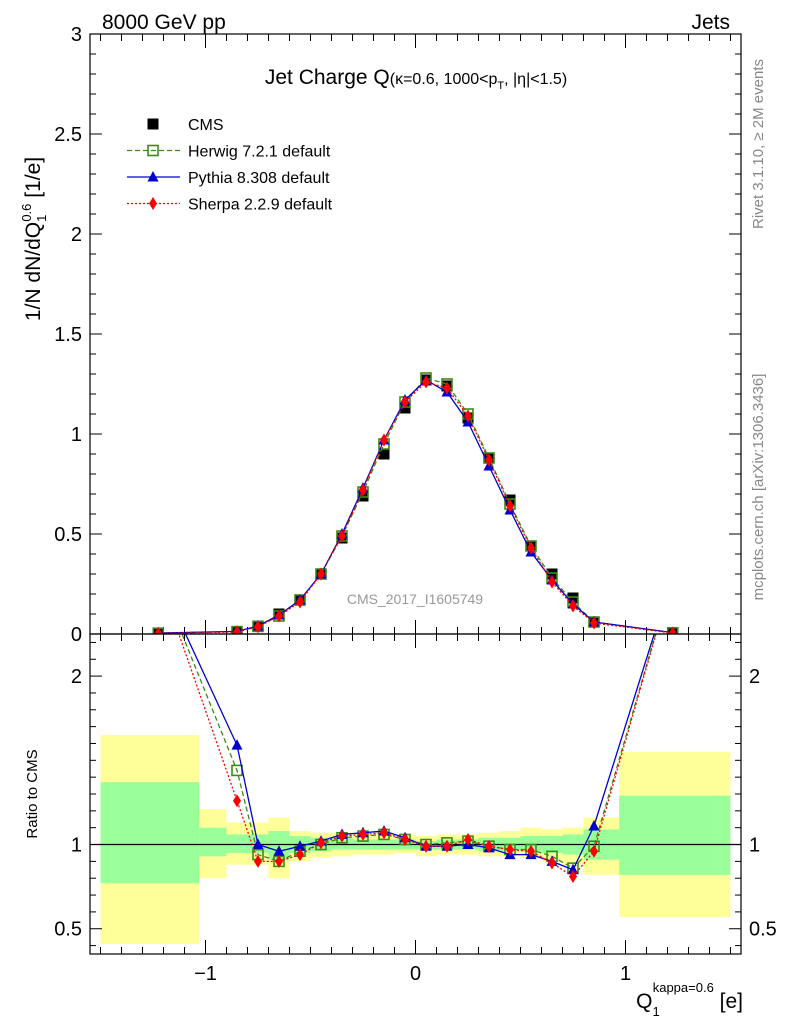 Image resolution: width=786 pixels, height=1024 pixels. Describe the element at coordinates (32, 793) in the screenshot. I see `ratio-y-axis-label: Ratio to CMS` at that location.